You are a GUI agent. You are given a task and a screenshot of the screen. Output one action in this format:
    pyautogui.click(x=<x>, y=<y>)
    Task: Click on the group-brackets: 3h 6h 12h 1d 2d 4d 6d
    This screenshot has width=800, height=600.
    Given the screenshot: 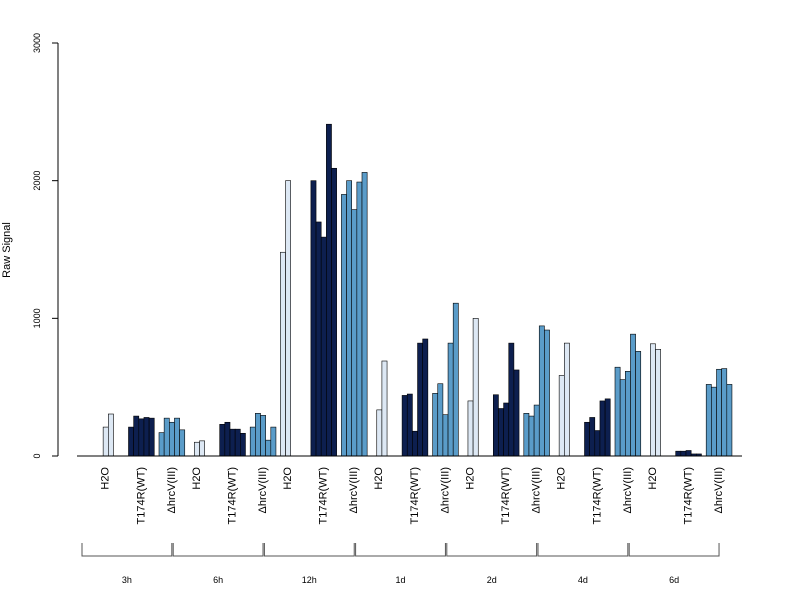 What is the action you would take?
    pyautogui.click(x=400, y=564)
    